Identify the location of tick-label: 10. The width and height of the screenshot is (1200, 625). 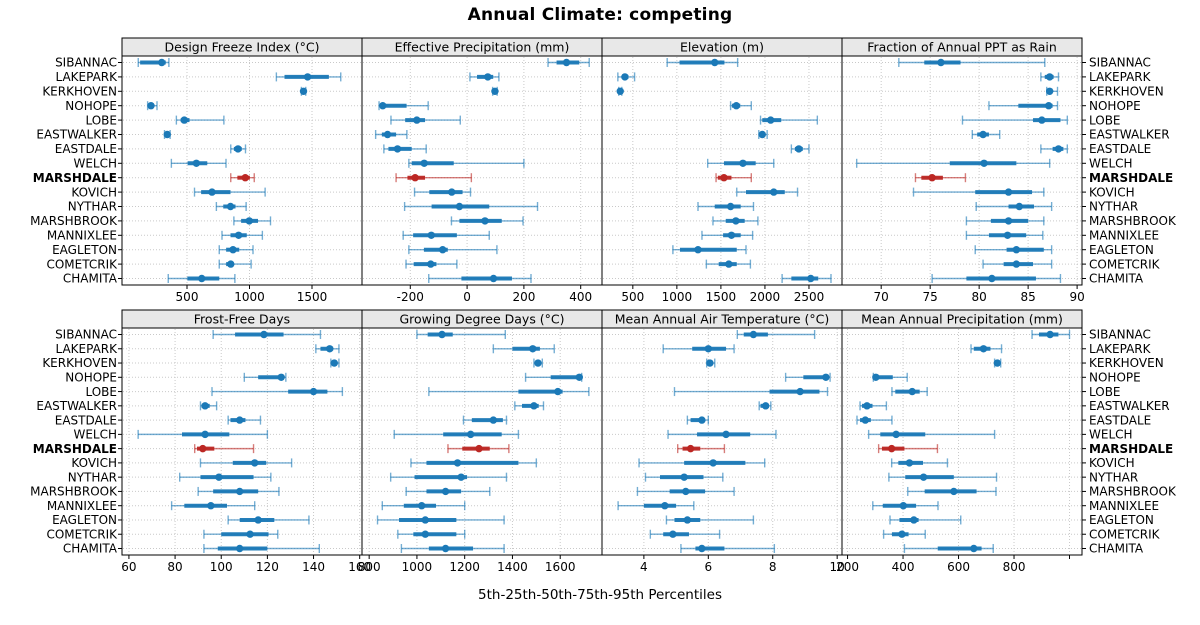
(837, 567).